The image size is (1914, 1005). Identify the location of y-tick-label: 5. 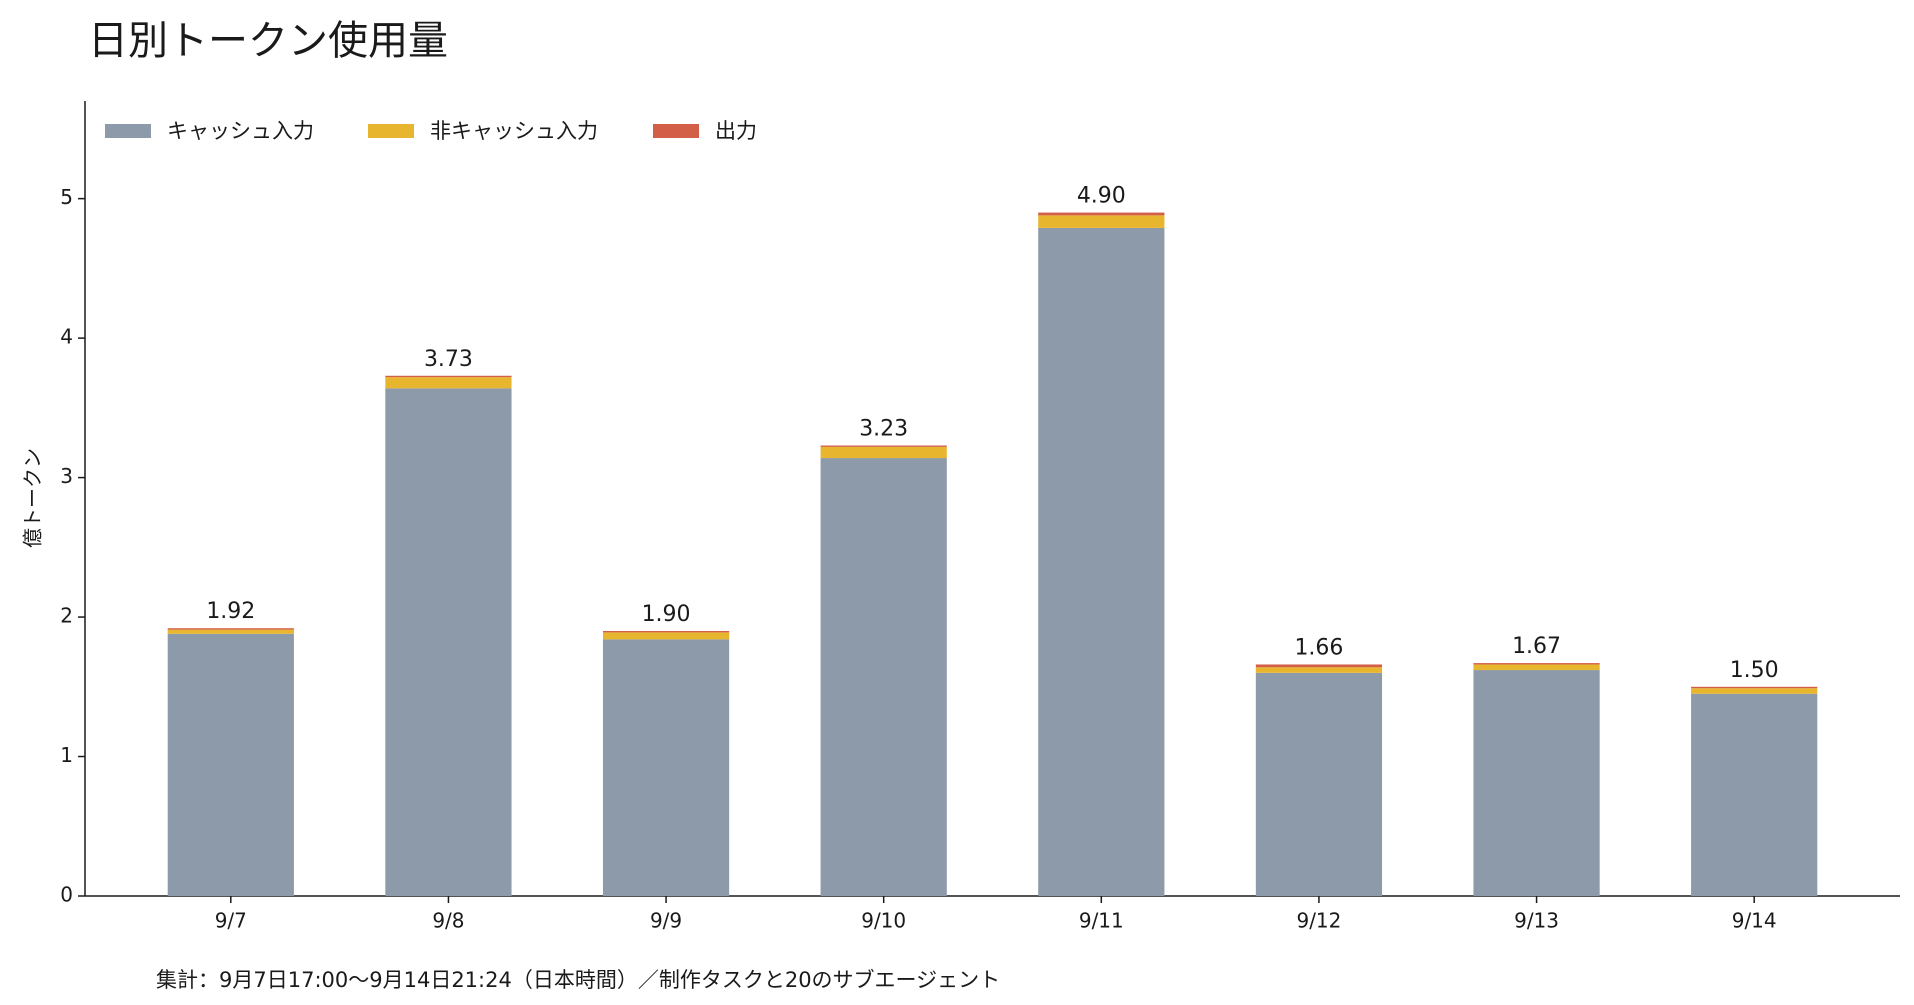
(66, 197).